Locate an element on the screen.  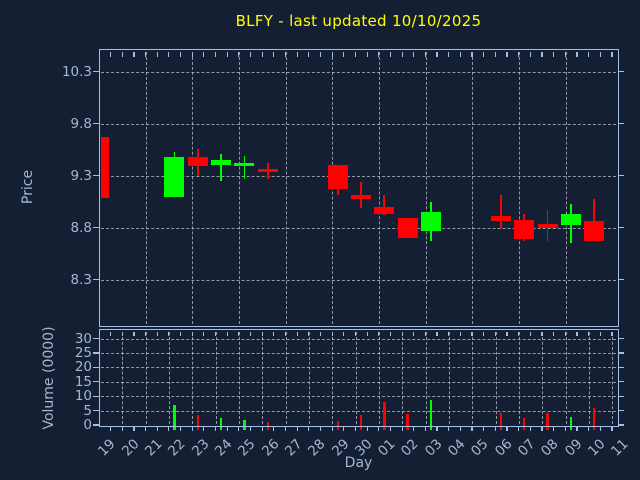
chart-title: BLFY - last updated 10/10/2025 is located at coordinates (358, 21).